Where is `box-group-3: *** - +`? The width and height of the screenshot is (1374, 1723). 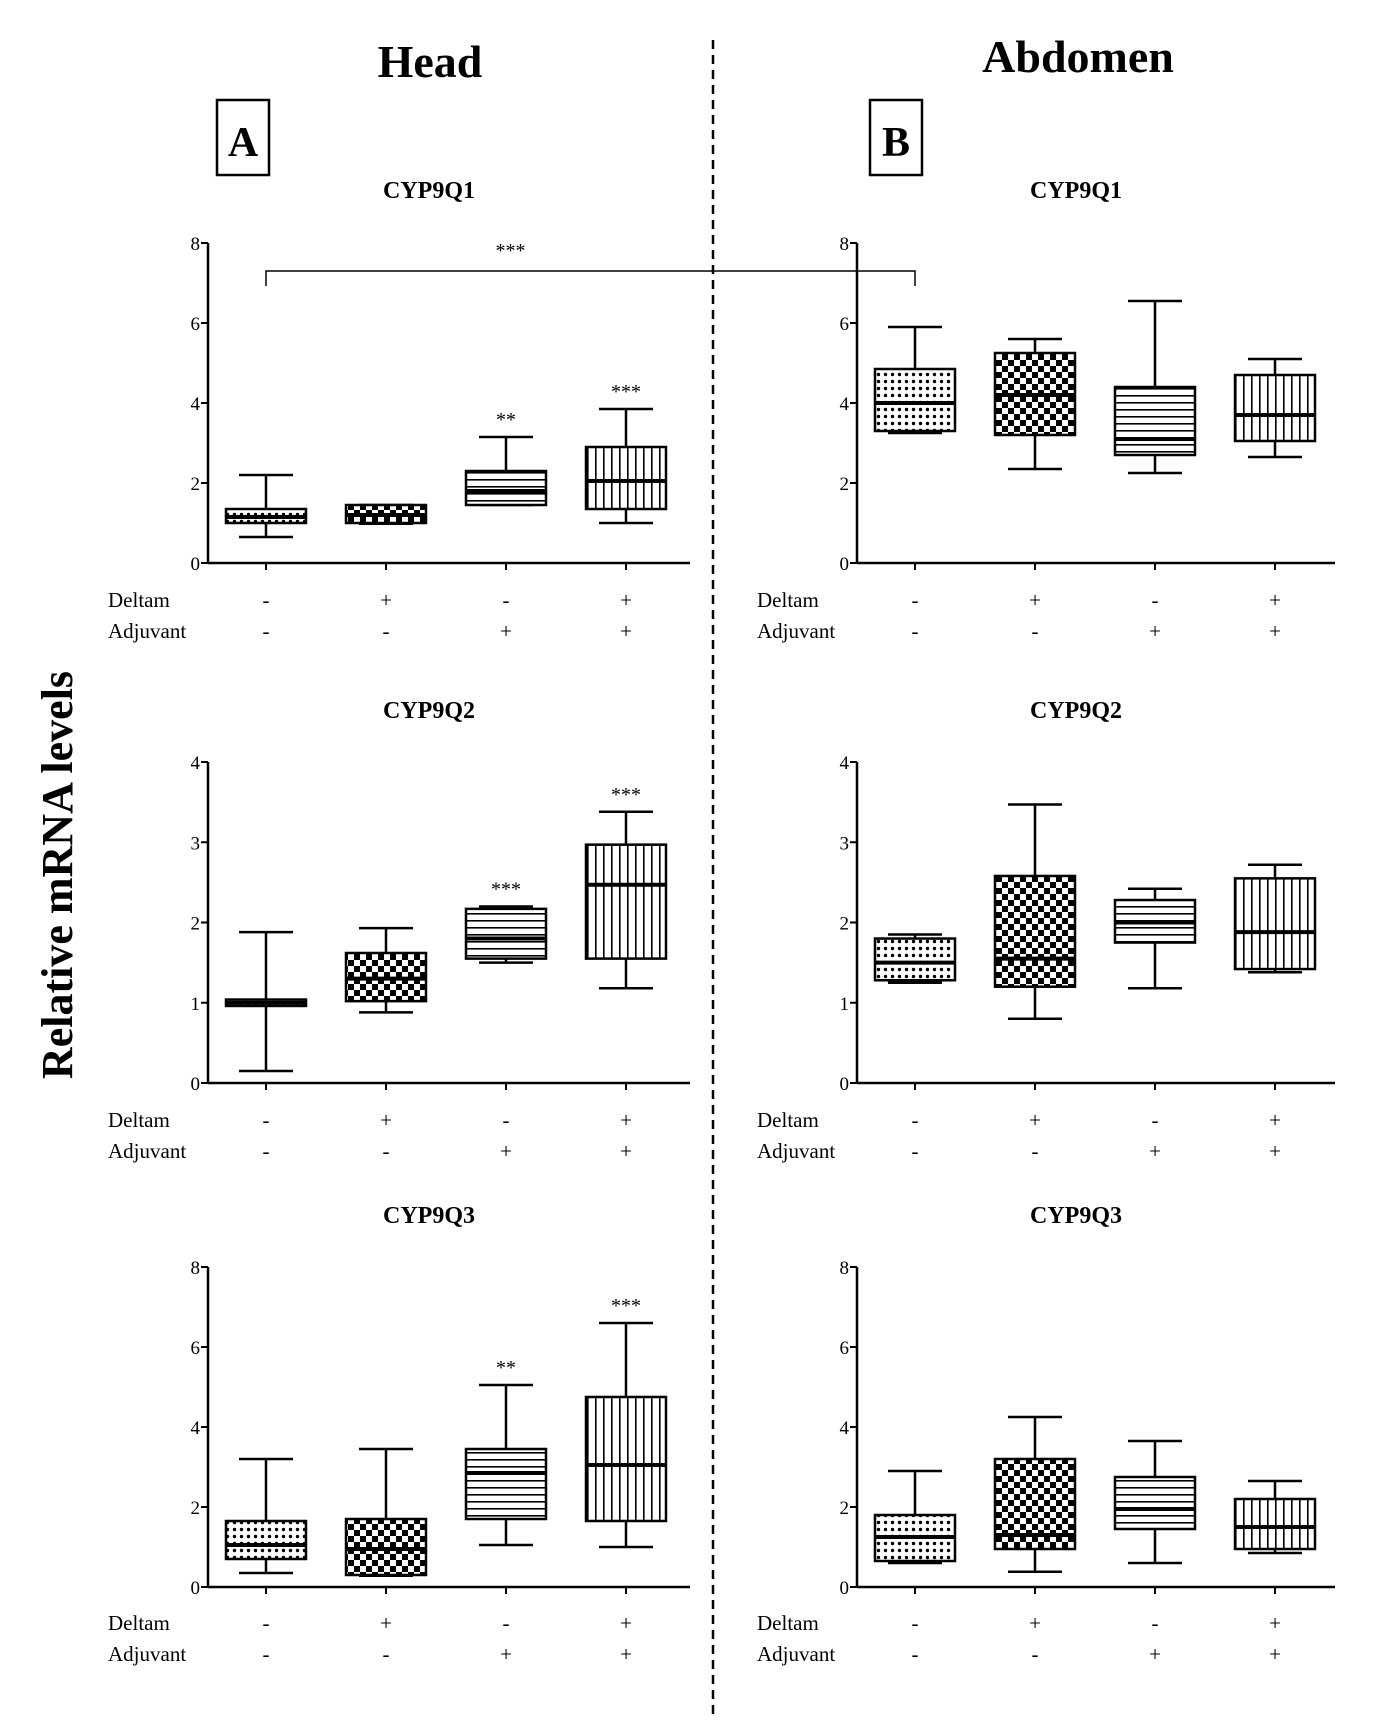 box-group-3: *** - + is located at coordinates (506, 1020).